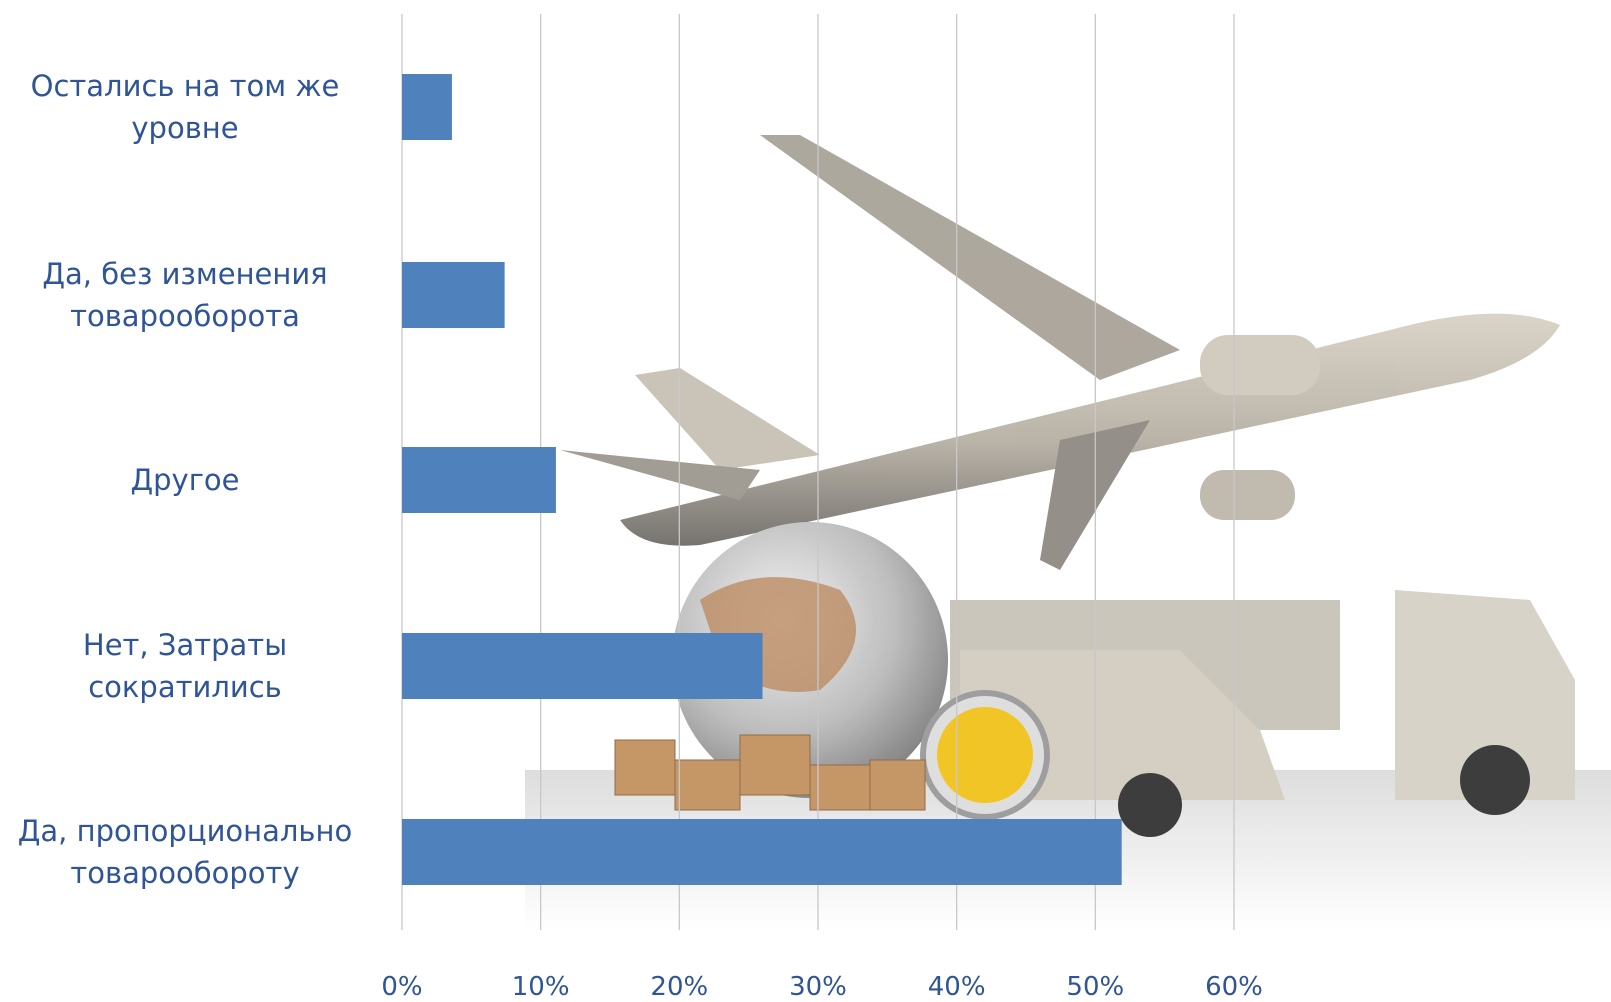  Describe the element at coordinates (956, 987) in the screenshot. I see `x-tick-label: 40%` at that location.